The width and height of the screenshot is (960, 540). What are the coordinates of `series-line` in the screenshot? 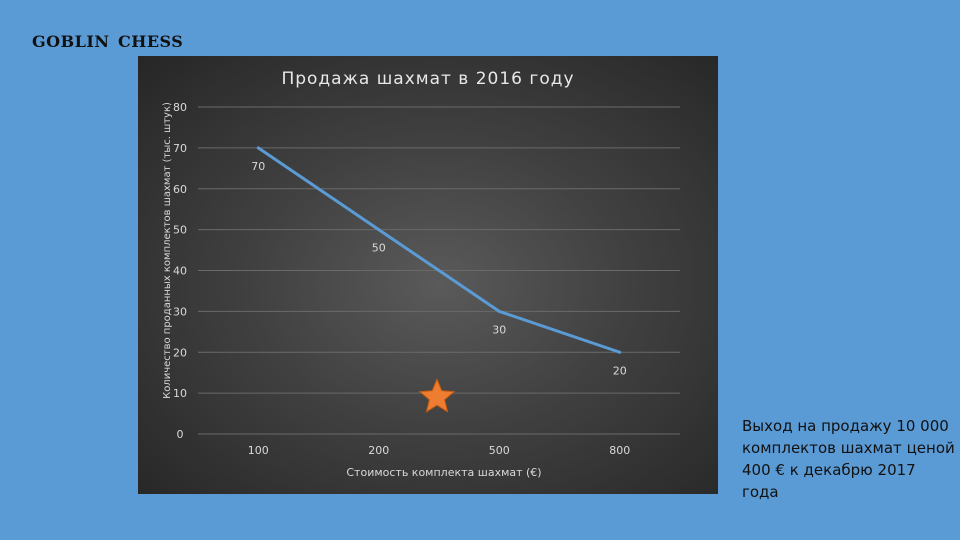 It's located at (439, 250).